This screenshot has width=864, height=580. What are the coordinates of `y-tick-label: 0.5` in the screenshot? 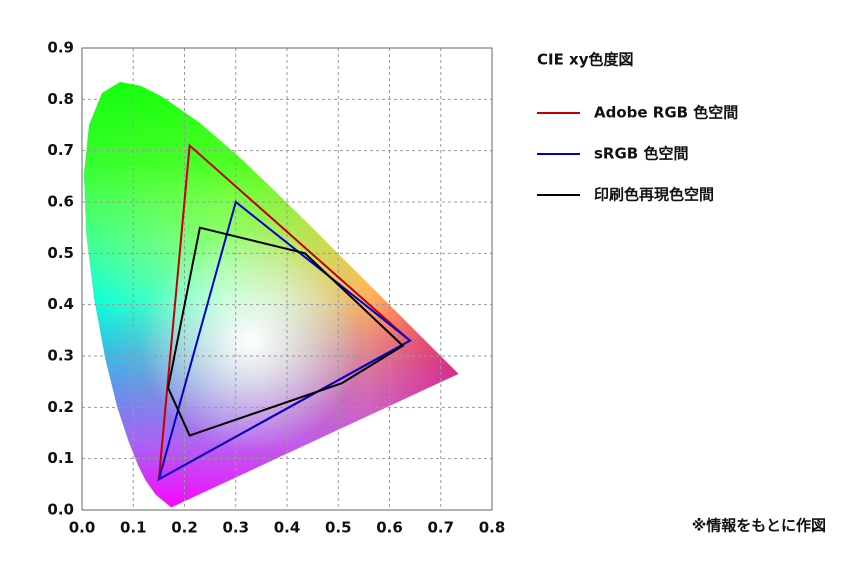 It's located at (60, 253).